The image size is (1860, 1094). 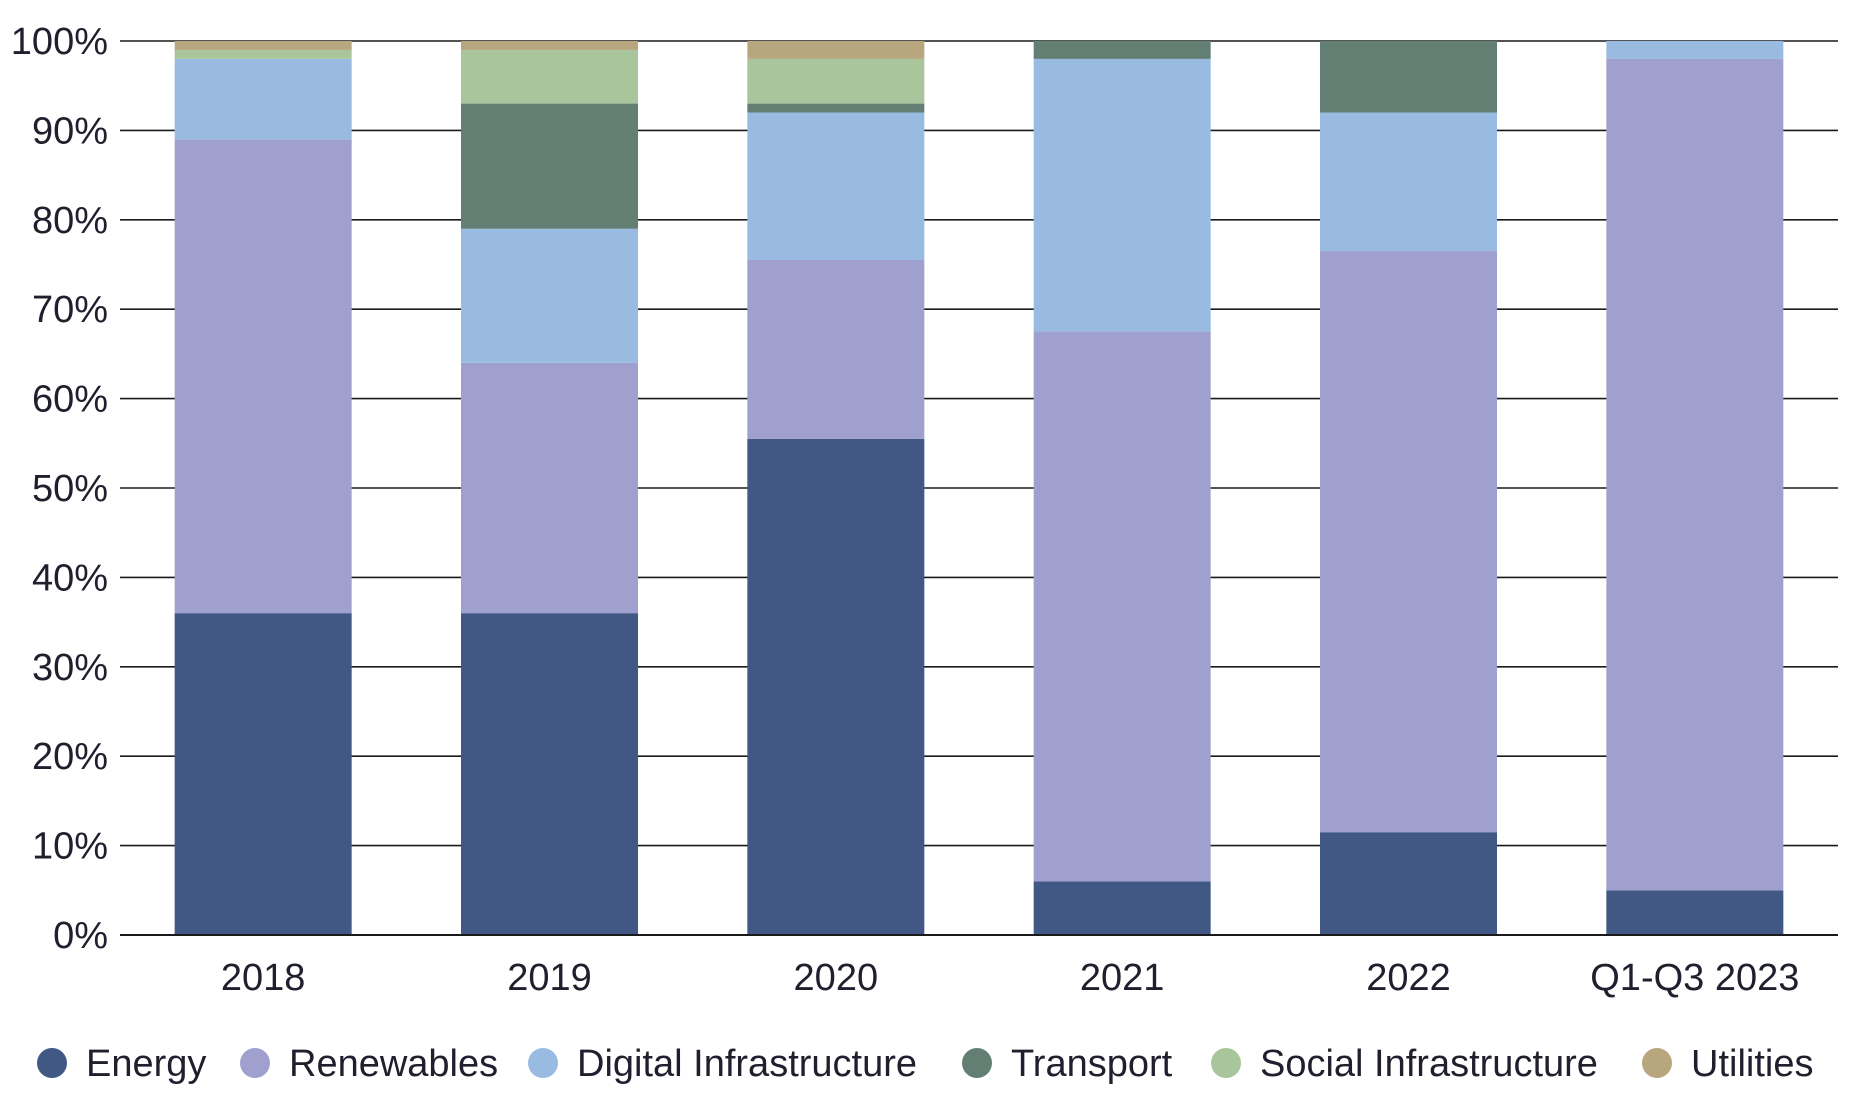 I want to click on legend-label: Energy, so click(x=146, y=1064).